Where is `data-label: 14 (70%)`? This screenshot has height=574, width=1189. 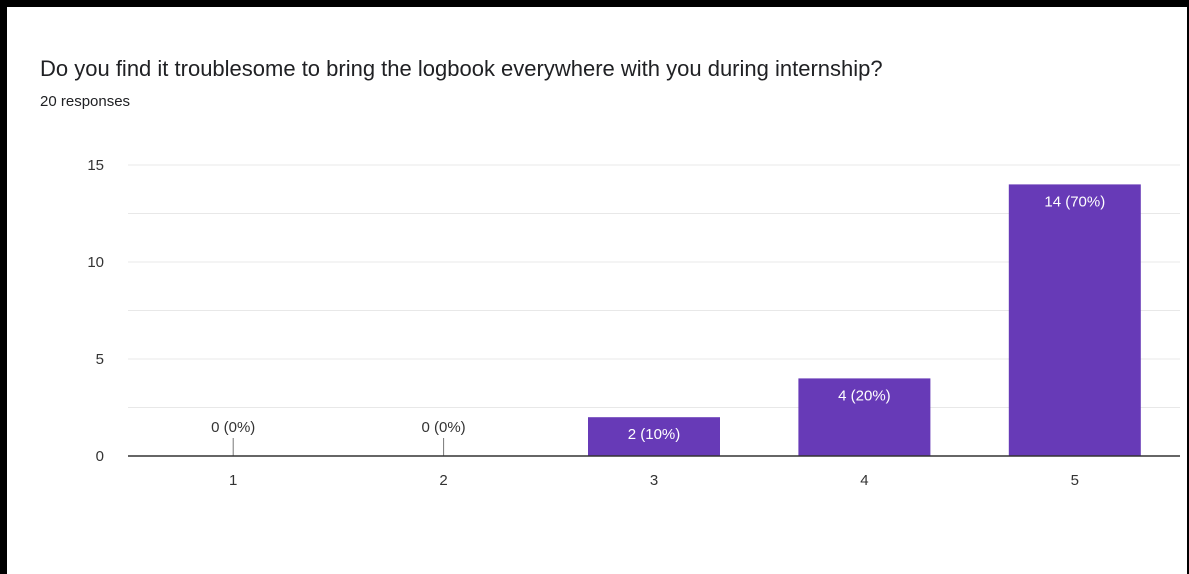
data-label: 14 (70%) is located at coordinates (1074, 201).